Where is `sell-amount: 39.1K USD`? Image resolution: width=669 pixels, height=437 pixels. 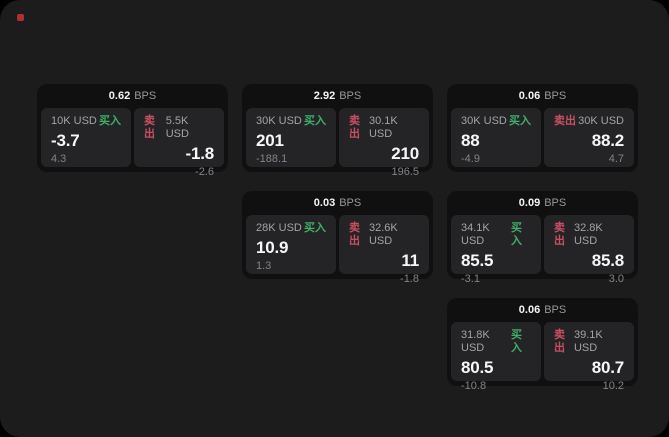 sell-amount: 39.1K USD is located at coordinates (588, 341).